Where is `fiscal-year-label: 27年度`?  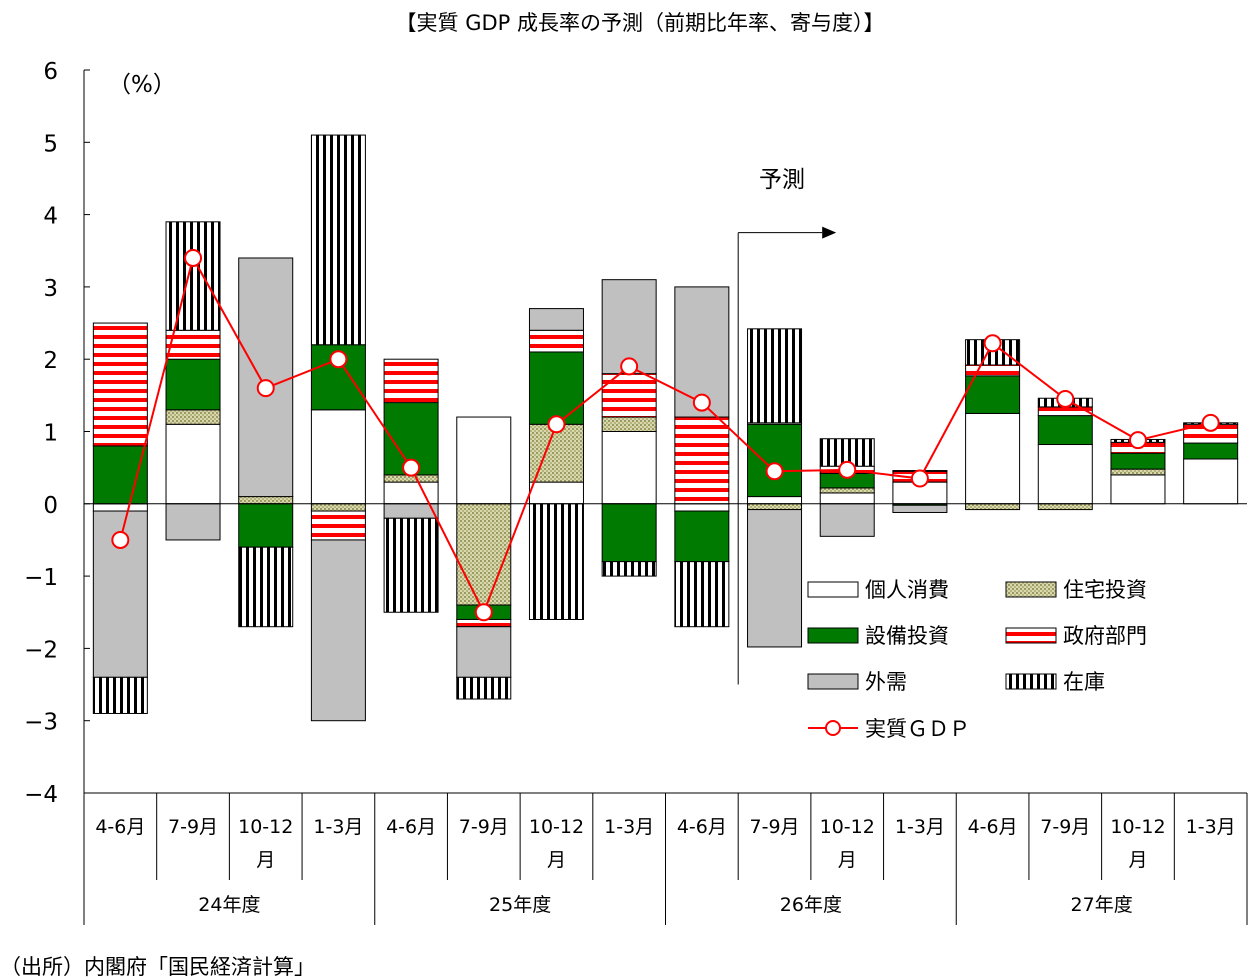
fiscal-year-label: 27年度 is located at coordinates (1102, 905).